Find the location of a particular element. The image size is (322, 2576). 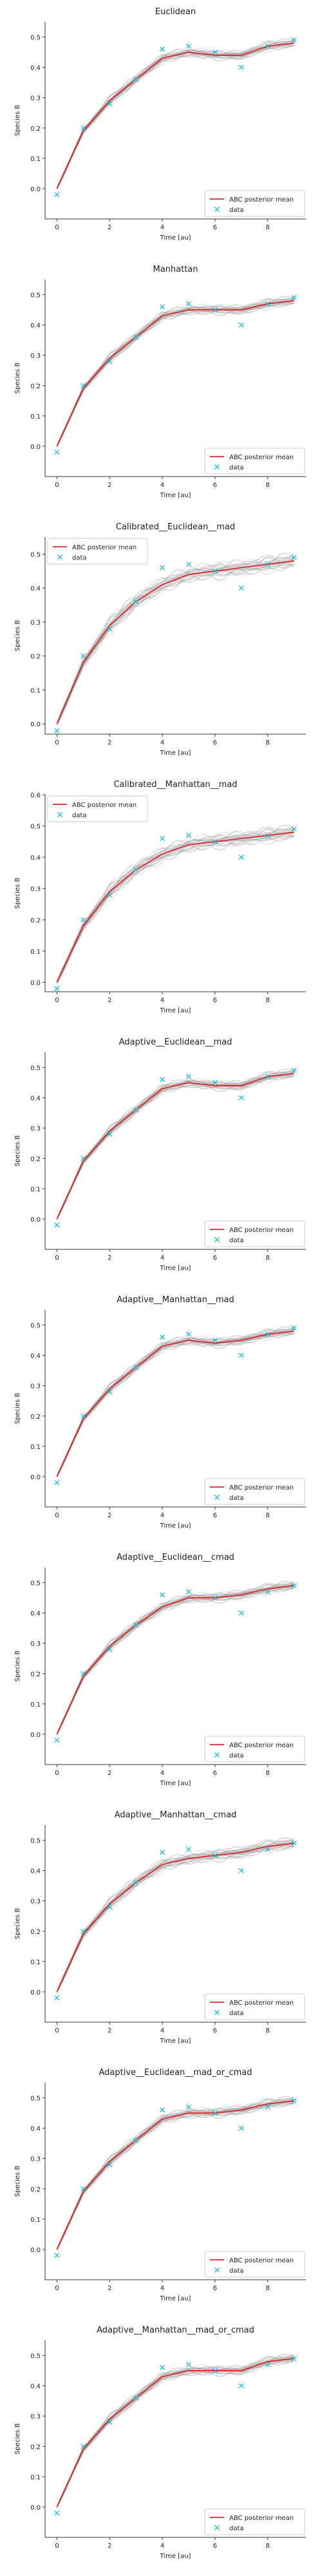

chart-title: Manhattan is located at coordinates (175, 269).